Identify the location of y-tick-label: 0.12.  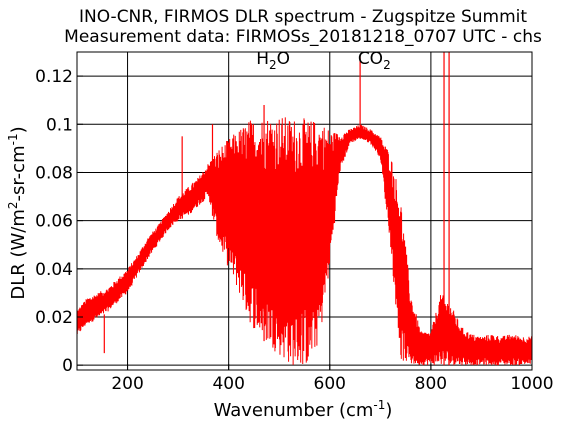
(54, 77).